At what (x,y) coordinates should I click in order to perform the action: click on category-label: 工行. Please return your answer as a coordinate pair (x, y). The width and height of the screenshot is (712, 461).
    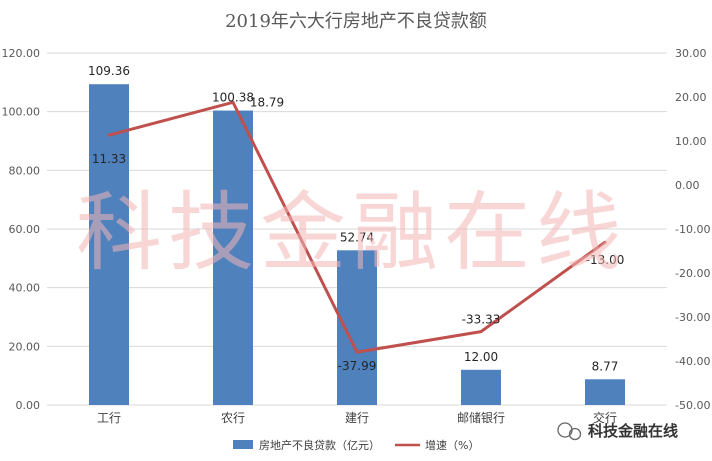
    Looking at the image, I should click on (109, 418).